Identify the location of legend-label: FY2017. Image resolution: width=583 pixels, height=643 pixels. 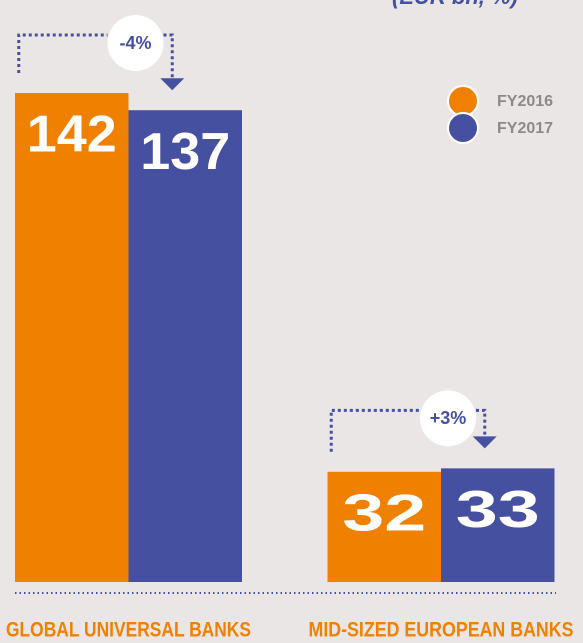
(525, 128).